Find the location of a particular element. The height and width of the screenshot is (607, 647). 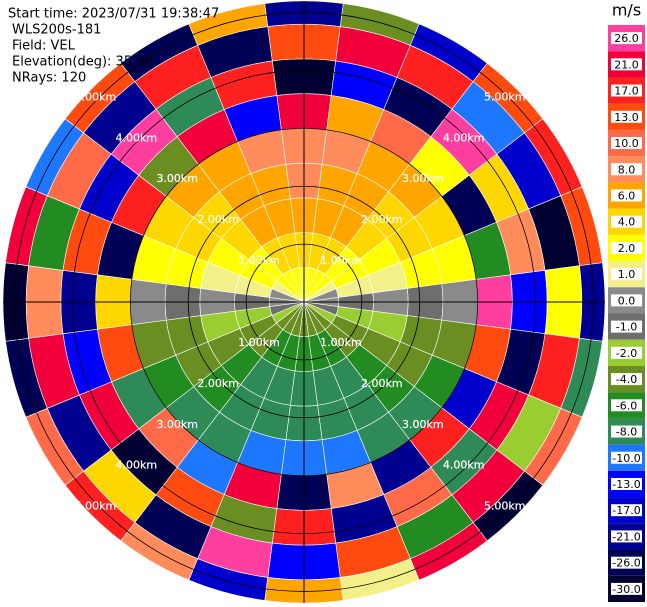

colorbar-tick-label: 0.0 is located at coordinates (627, 300).